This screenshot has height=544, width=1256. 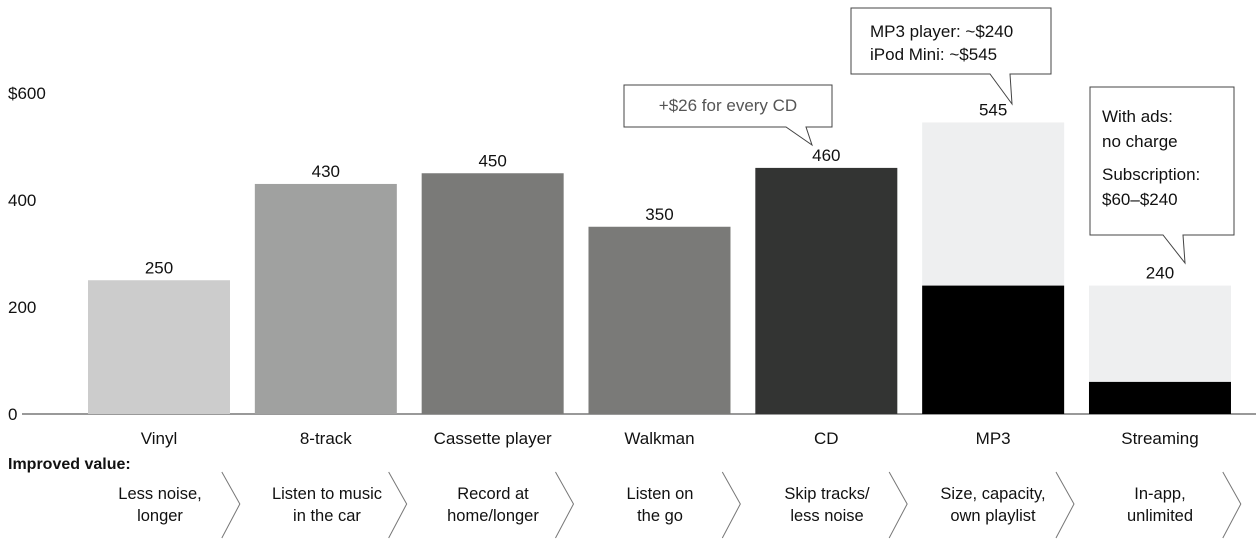 What do you see at coordinates (1140, 199) in the screenshot?
I see `callout-text: $60–$240` at bounding box center [1140, 199].